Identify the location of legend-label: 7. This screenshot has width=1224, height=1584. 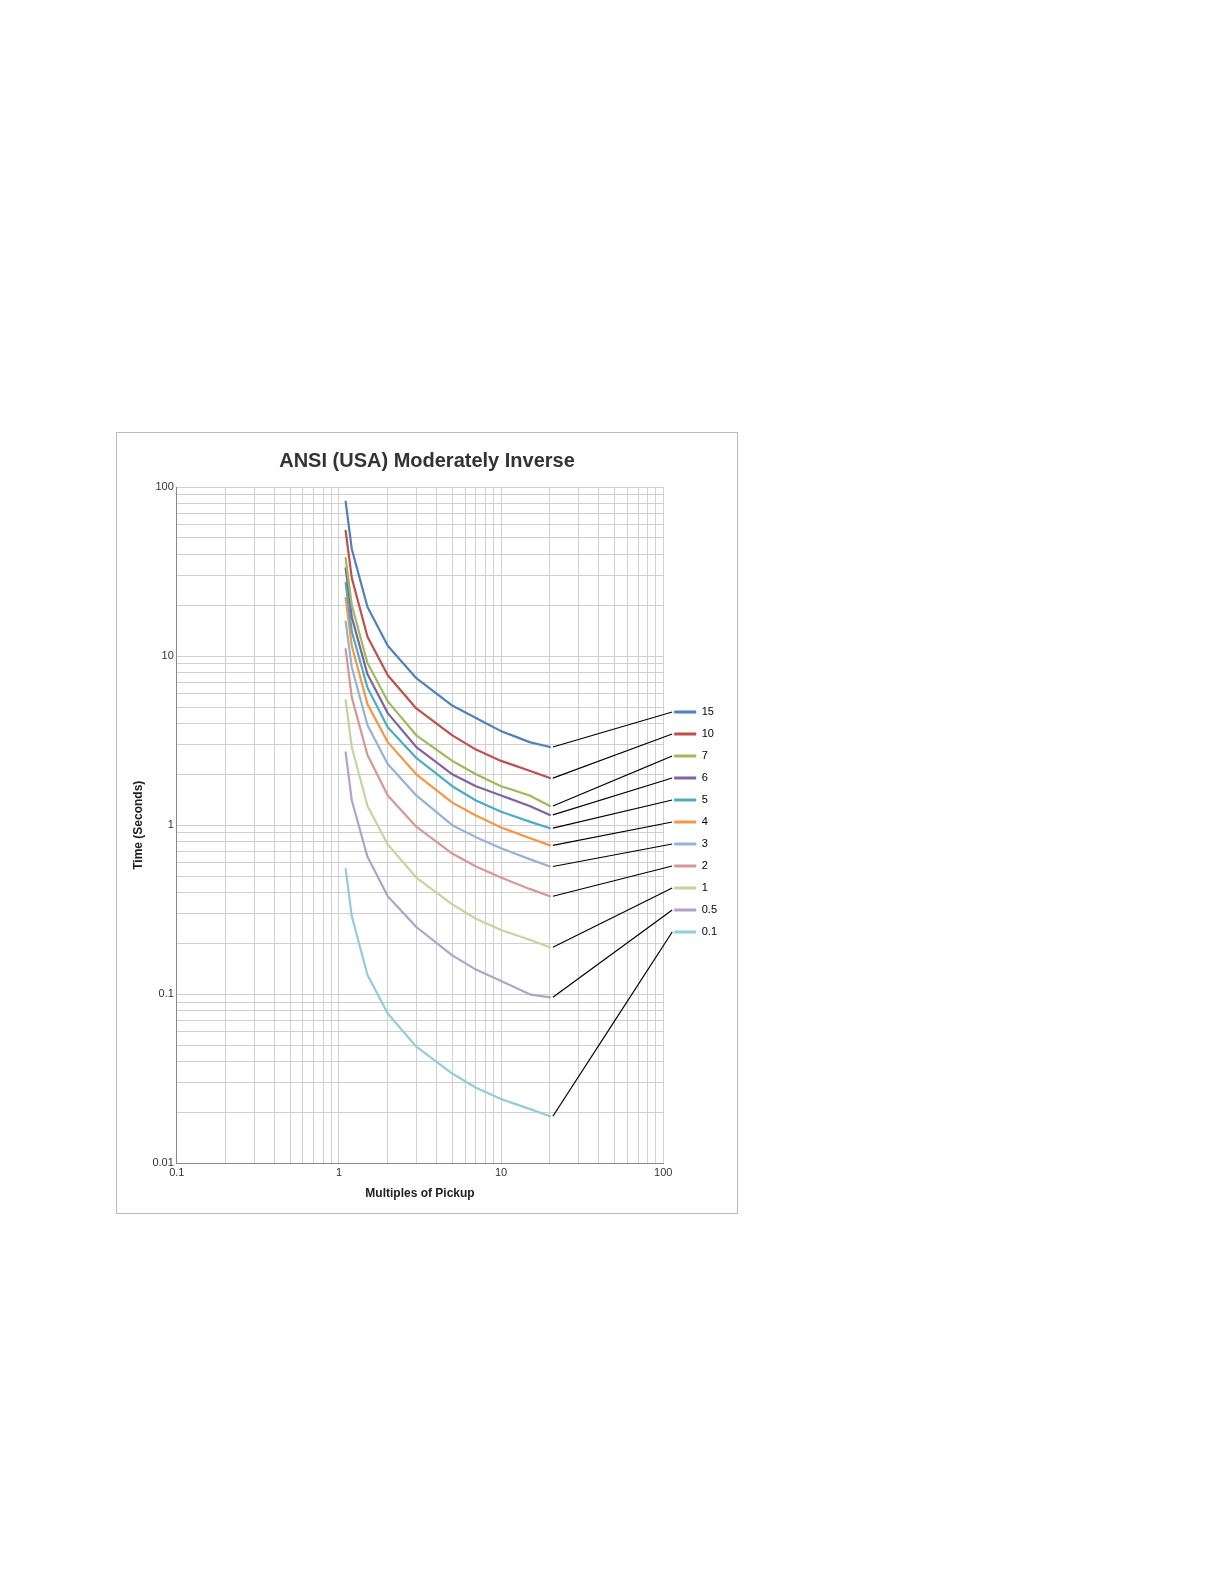
(704, 755).